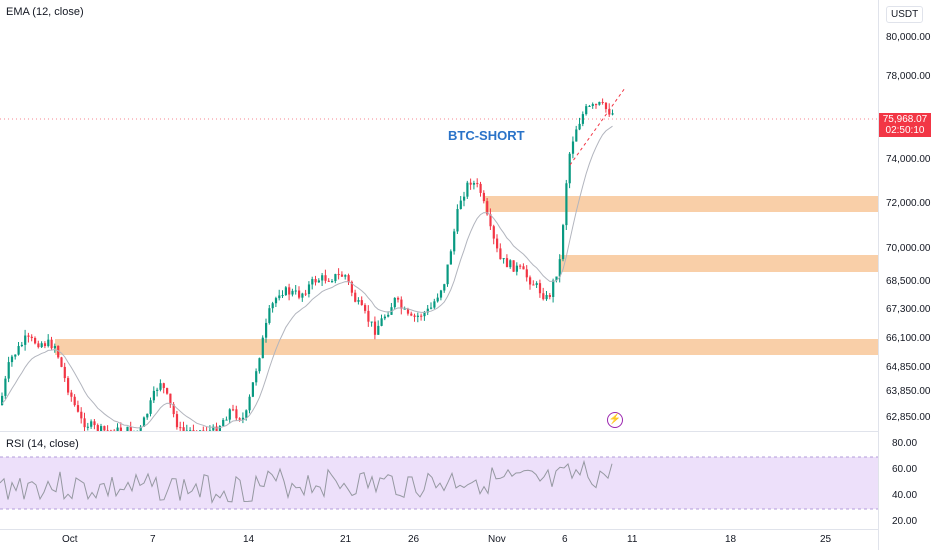  I want to click on rsi-level-label: 20.00, so click(904, 521).